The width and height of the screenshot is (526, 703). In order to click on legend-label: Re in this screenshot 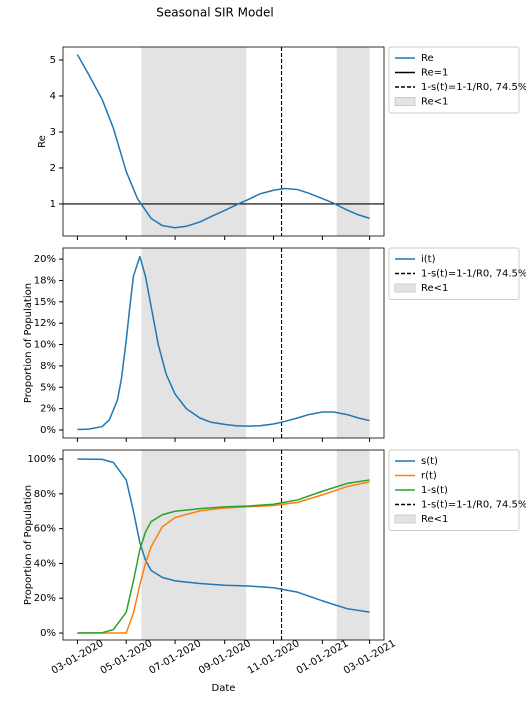, I will do `click(427, 58)`.